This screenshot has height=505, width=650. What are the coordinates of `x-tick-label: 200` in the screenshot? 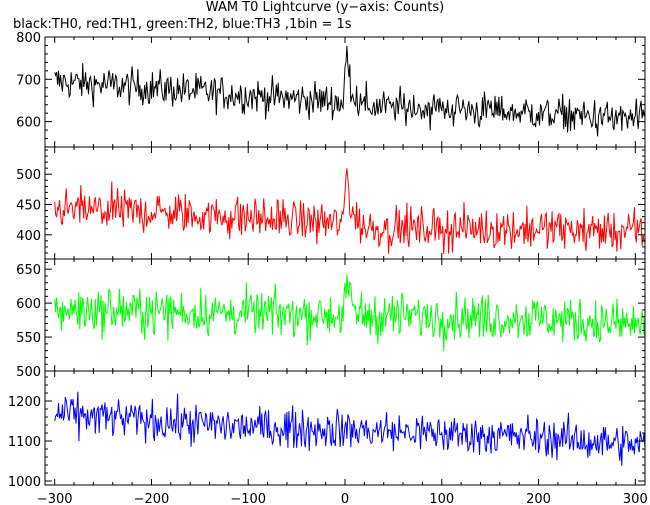 It's located at (538, 498).